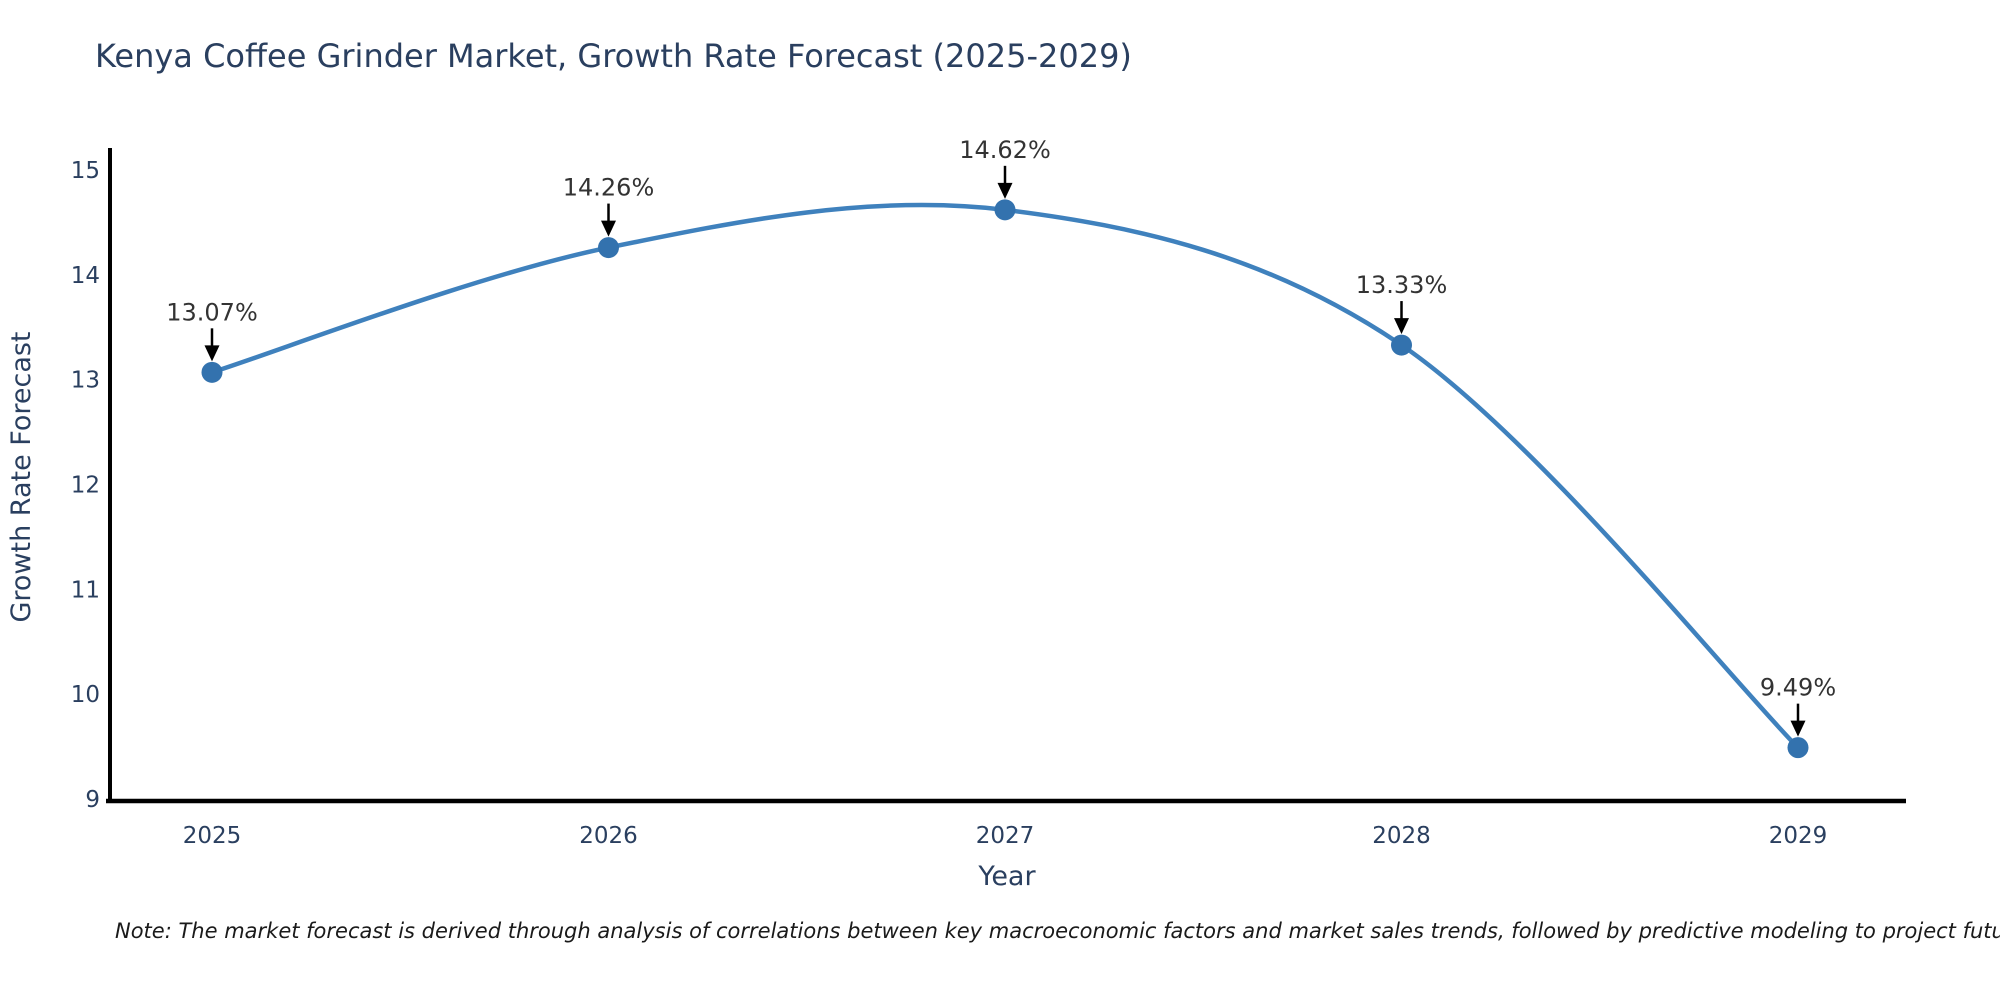 This screenshot has width=2000, height=1000. What do you see at coordinates (1402, 285) in the screenshot?
I see `annotation-label-2028: 13.33%` at bounding box center [1402, 285].